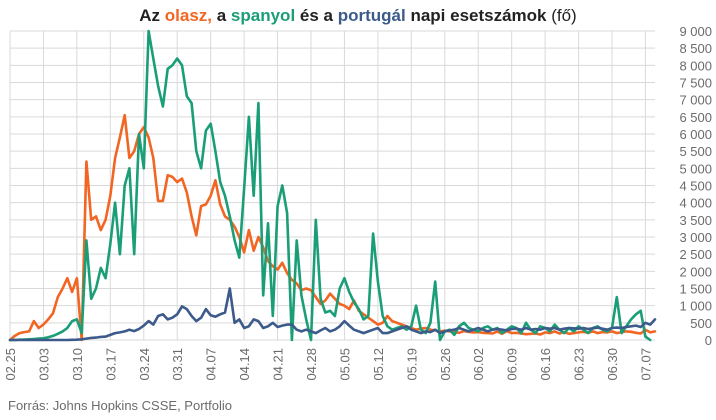  Describe the element at coordinates (120, 405) in the screenshot. I see `source-note: Forrás: Johns Hopkins CSSE, Portfolio` at that location.